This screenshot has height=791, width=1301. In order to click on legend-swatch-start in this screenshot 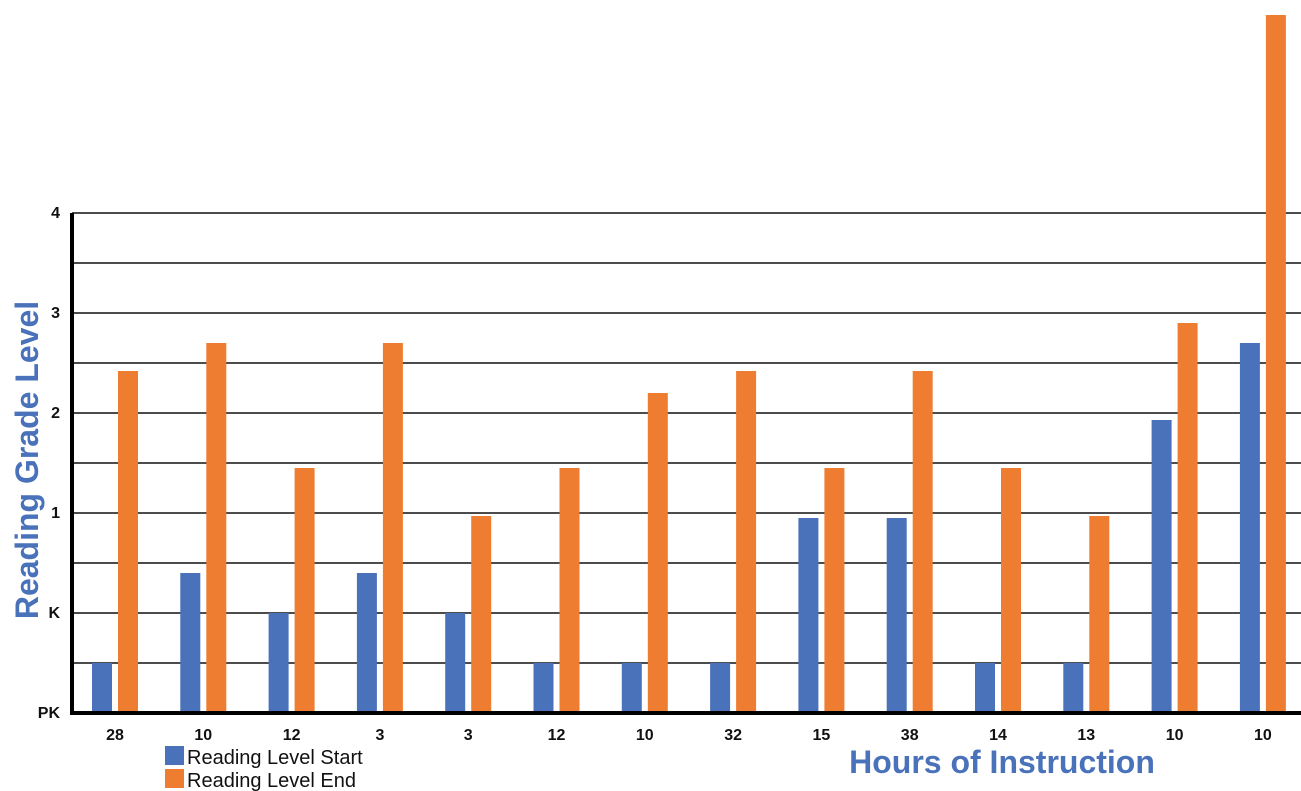, I will do `click(174, 755)`.